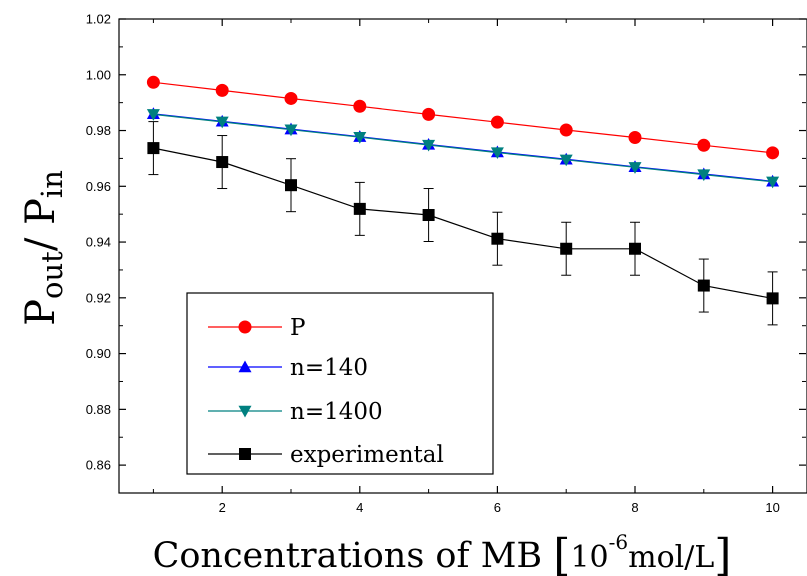 This screenshot has height=576, width=807. I want to click on y-tick-label: 0.92, so click(98, 297).